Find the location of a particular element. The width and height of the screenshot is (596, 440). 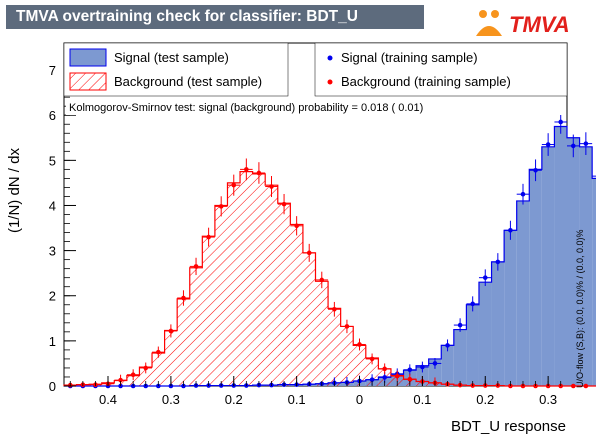

y-tick-label: 0 is located at coordinates (52, 386).